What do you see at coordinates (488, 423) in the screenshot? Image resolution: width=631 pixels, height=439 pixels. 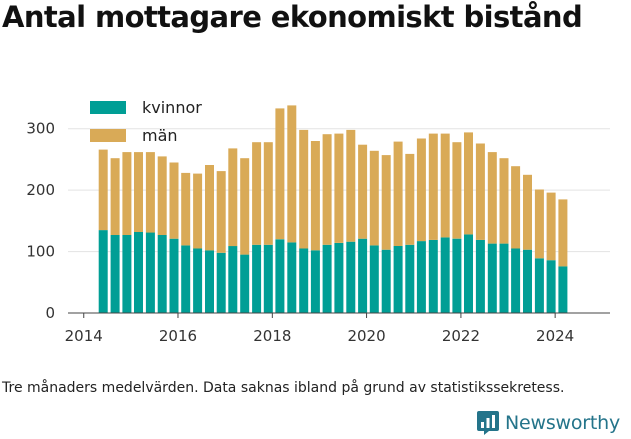 I see `newsworthy-logo-icon` at bounding box center [488, 423].